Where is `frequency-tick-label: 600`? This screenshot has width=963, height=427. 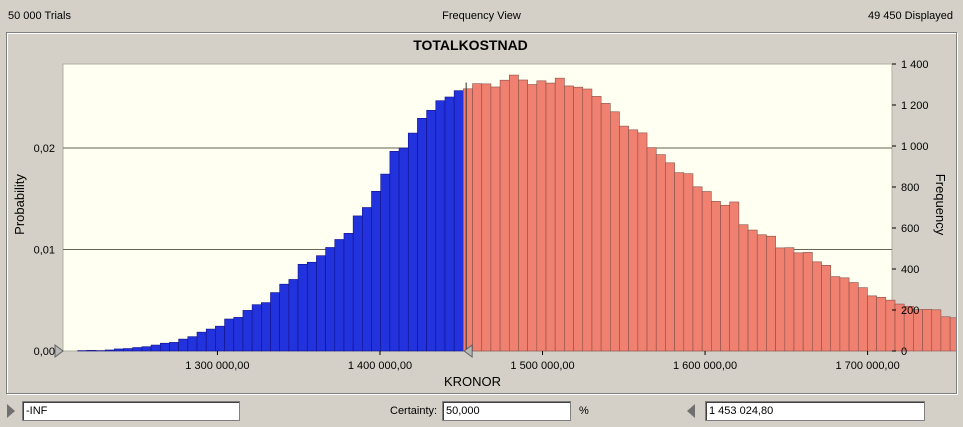 frequency-tick-label: 600 is located at coordinates (910, 229).